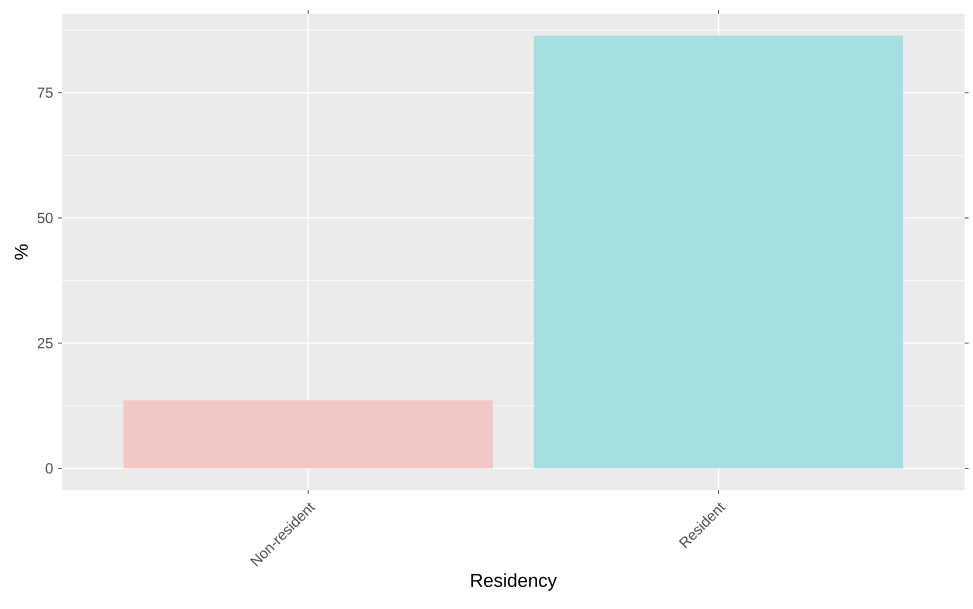 This screenshot has height=609, width=973. Describe the element at coordinates (45, 343) in the screenshot. I see `y-tick-label: 25` at that location.